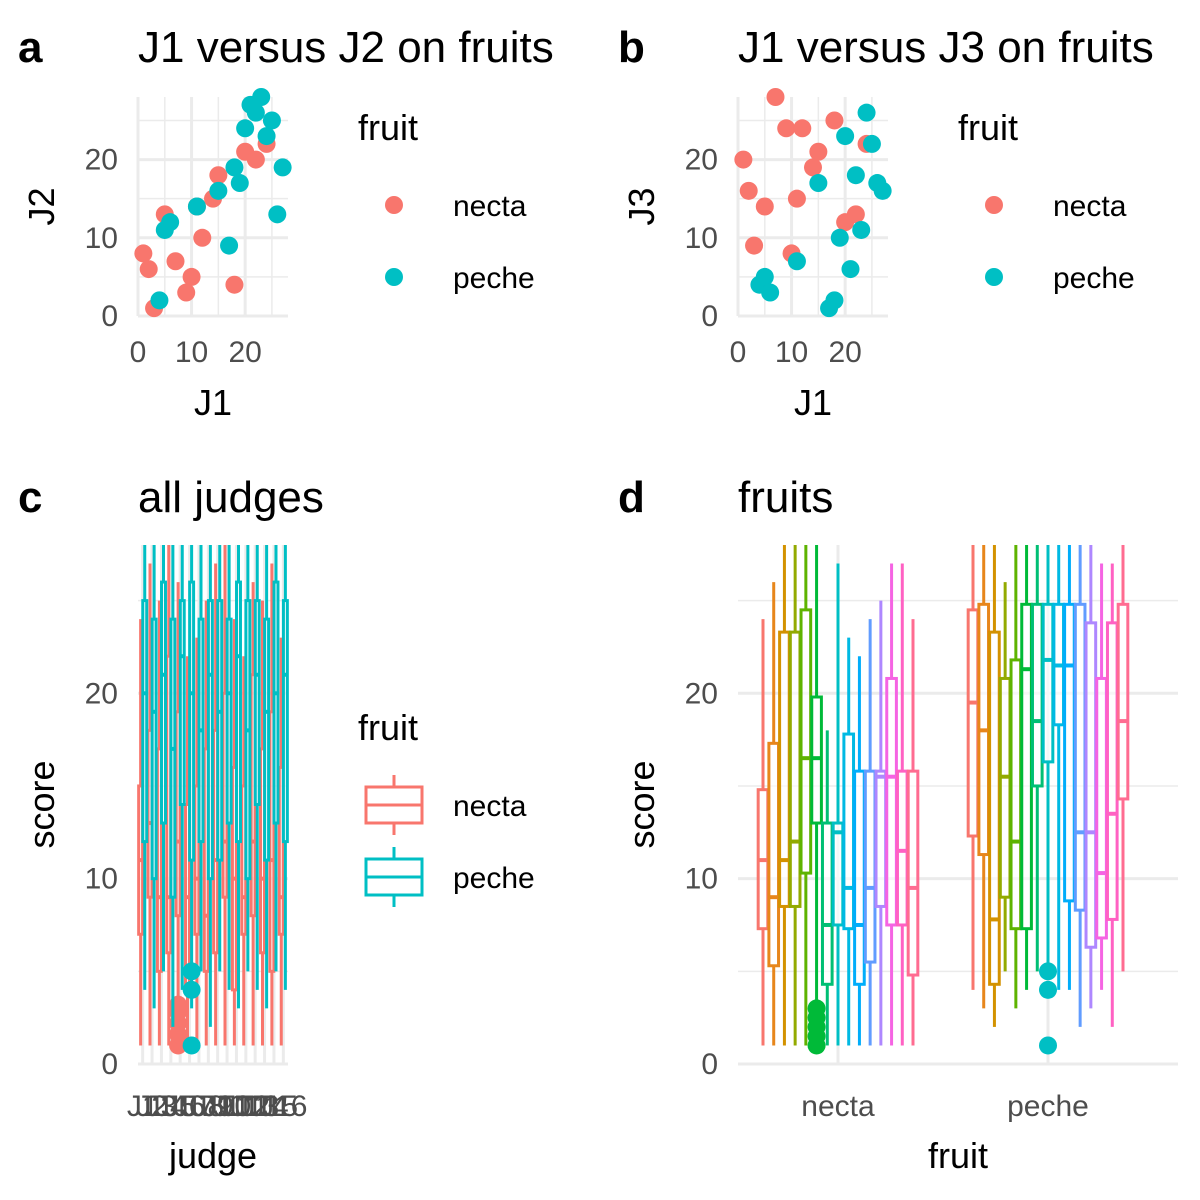 This screenshot has width=1200, height=1200. Describe the element at coordinates (143, 1106) in the screenshot. I see `x-tick-label: J1` at that location.